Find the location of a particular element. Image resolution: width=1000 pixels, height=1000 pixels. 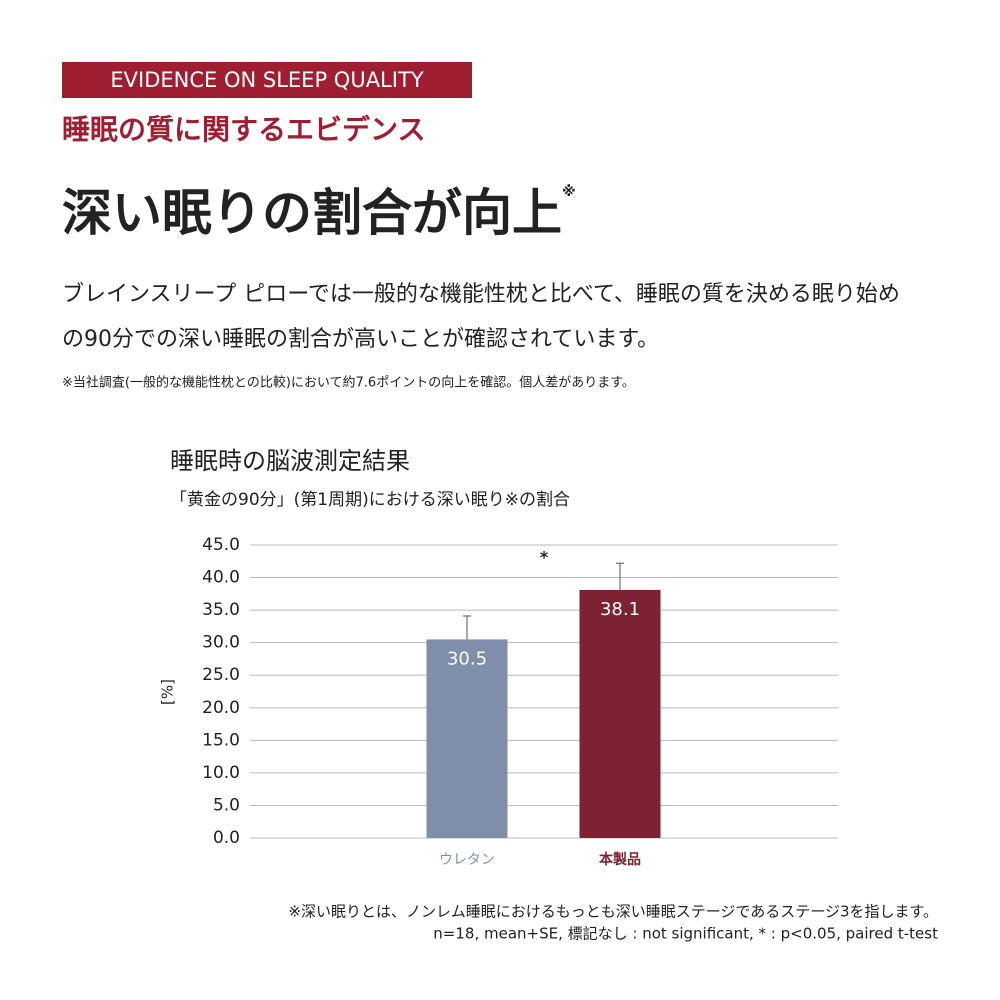

y-tick-label: 20.0 is located at coordinates (221, 708).